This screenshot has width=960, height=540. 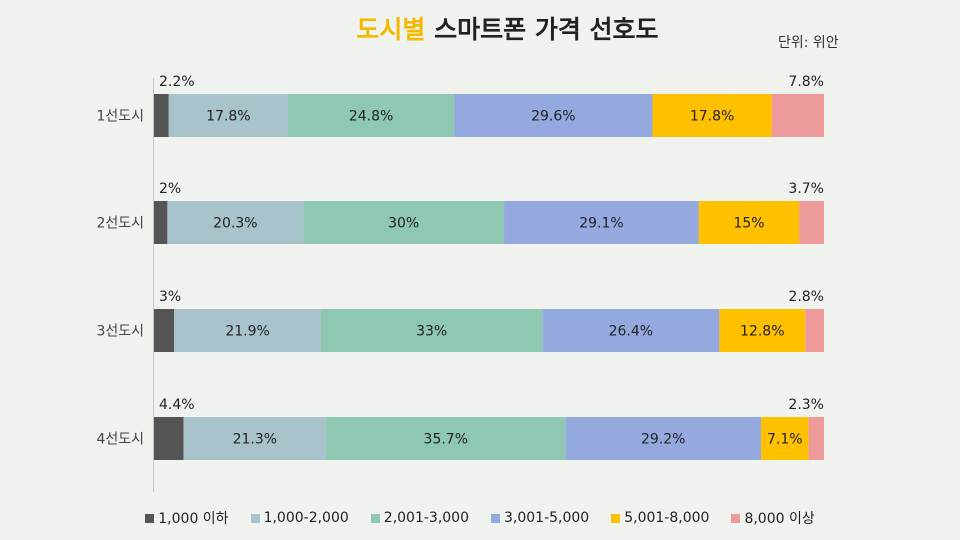 I want to click on data-label: 15%, so click(x=748, y=224).